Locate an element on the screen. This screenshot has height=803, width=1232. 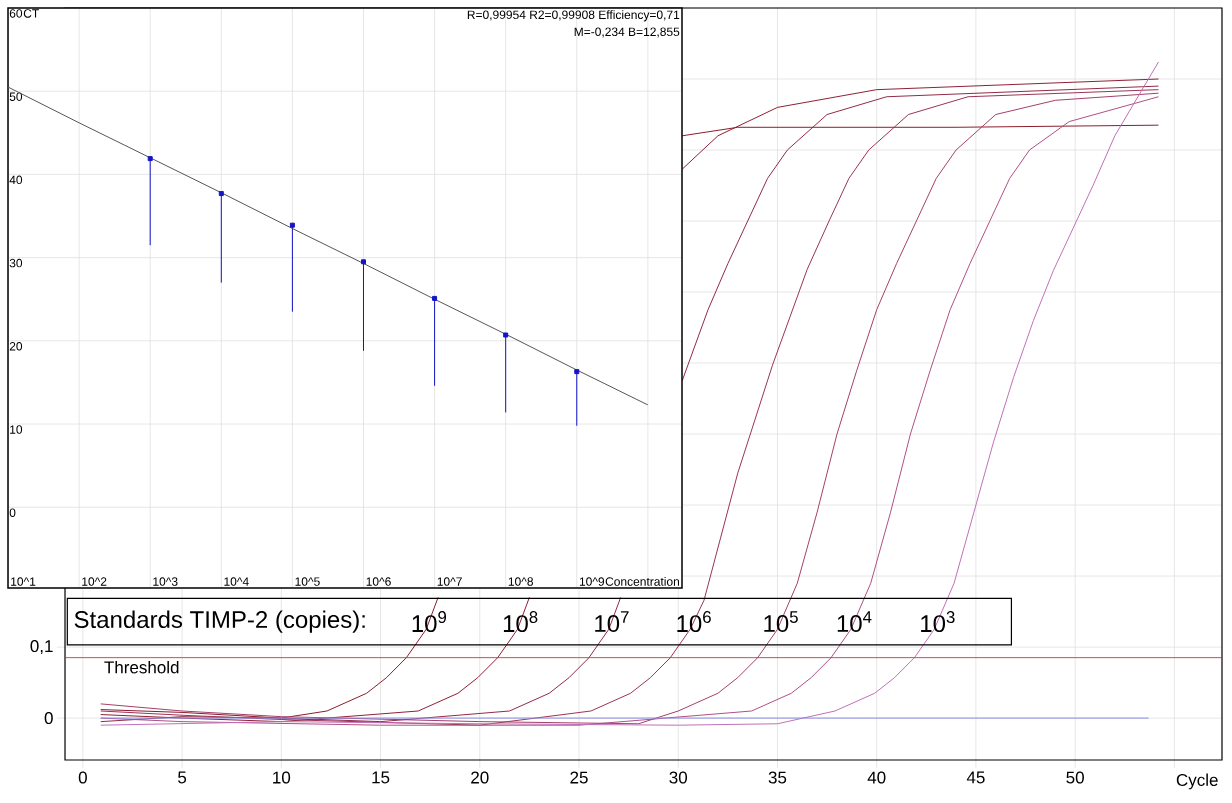
x-tick-label: 10^9 is located at coordinates (592, 581).